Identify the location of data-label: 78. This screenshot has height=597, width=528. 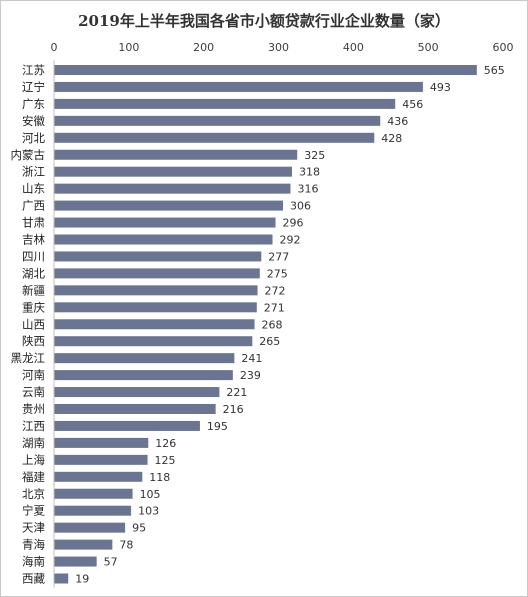
(126, 545).